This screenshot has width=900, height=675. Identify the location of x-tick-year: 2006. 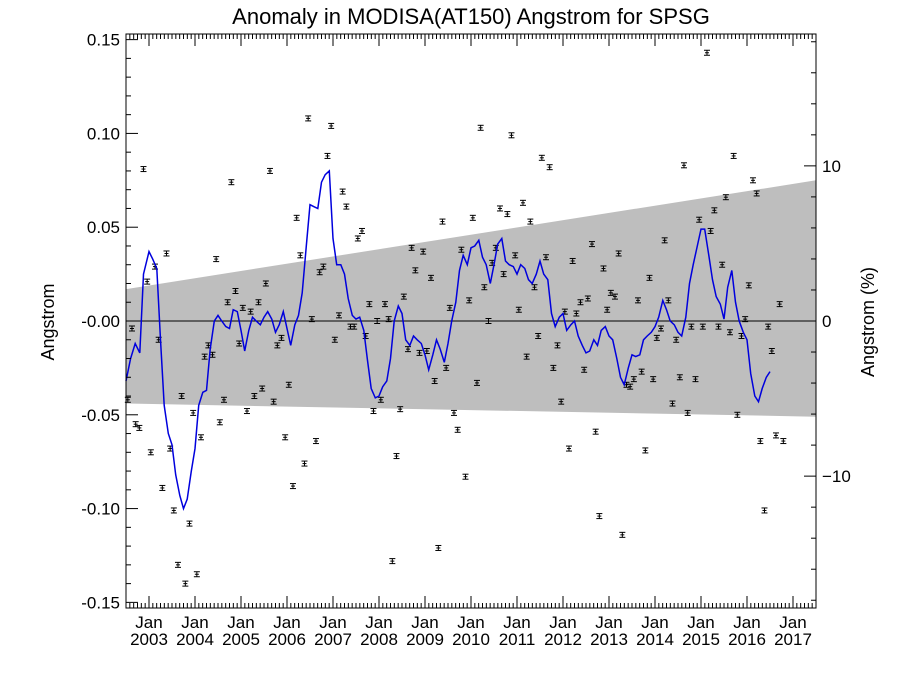
(287, 639).